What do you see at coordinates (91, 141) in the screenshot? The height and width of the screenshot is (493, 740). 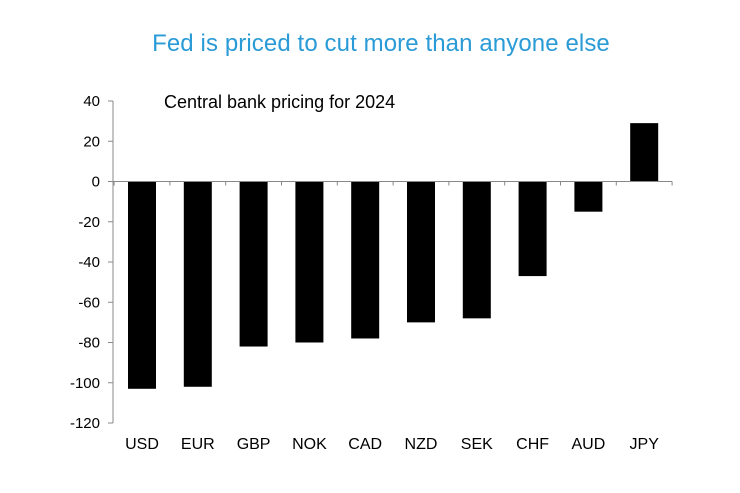 I see `y-tick-label: 20` at bounding box center [91, 141].